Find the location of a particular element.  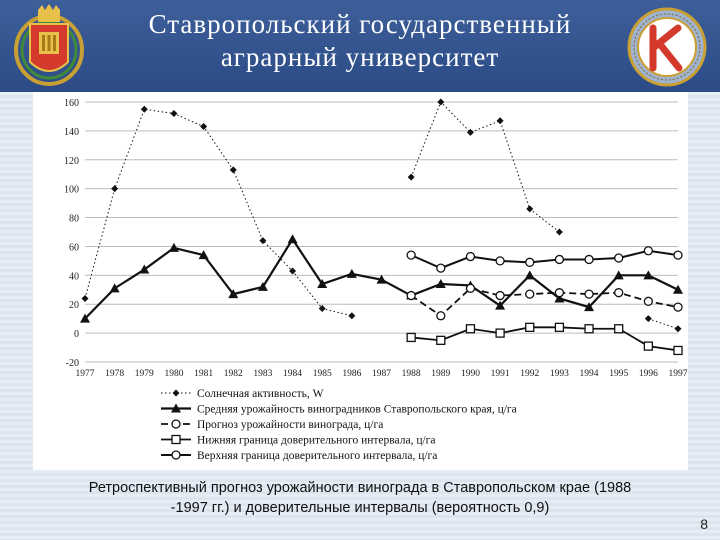

x-tick-label: 1982 is located at coordinates (233, 374).